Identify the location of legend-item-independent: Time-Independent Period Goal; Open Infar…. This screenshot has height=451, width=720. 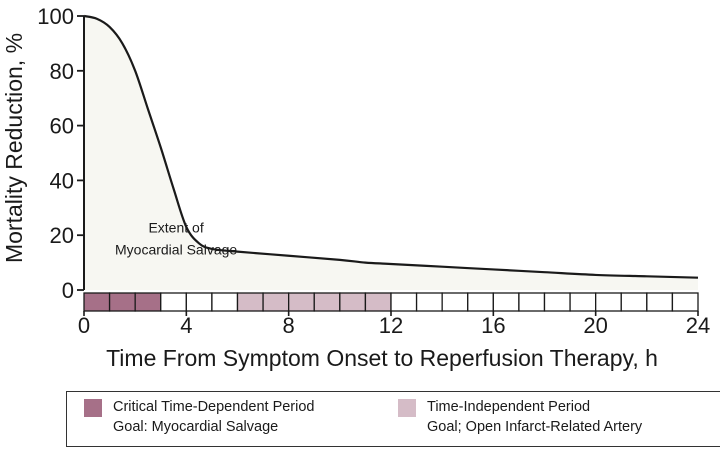
(520, 417).